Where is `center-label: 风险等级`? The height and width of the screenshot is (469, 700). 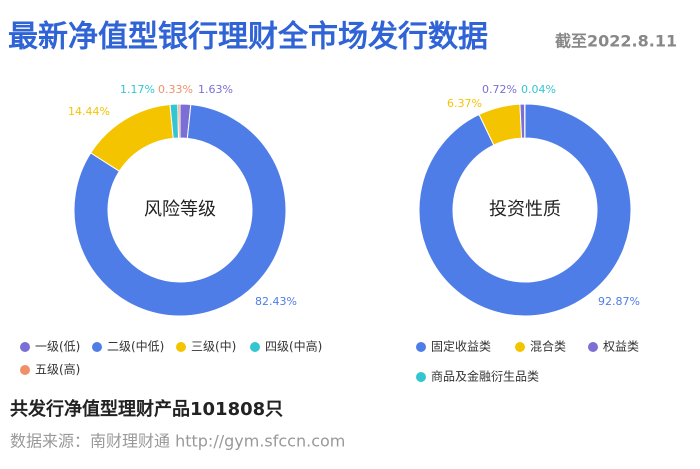
center-label: 风险等级 is located at coordinates (180, 209).